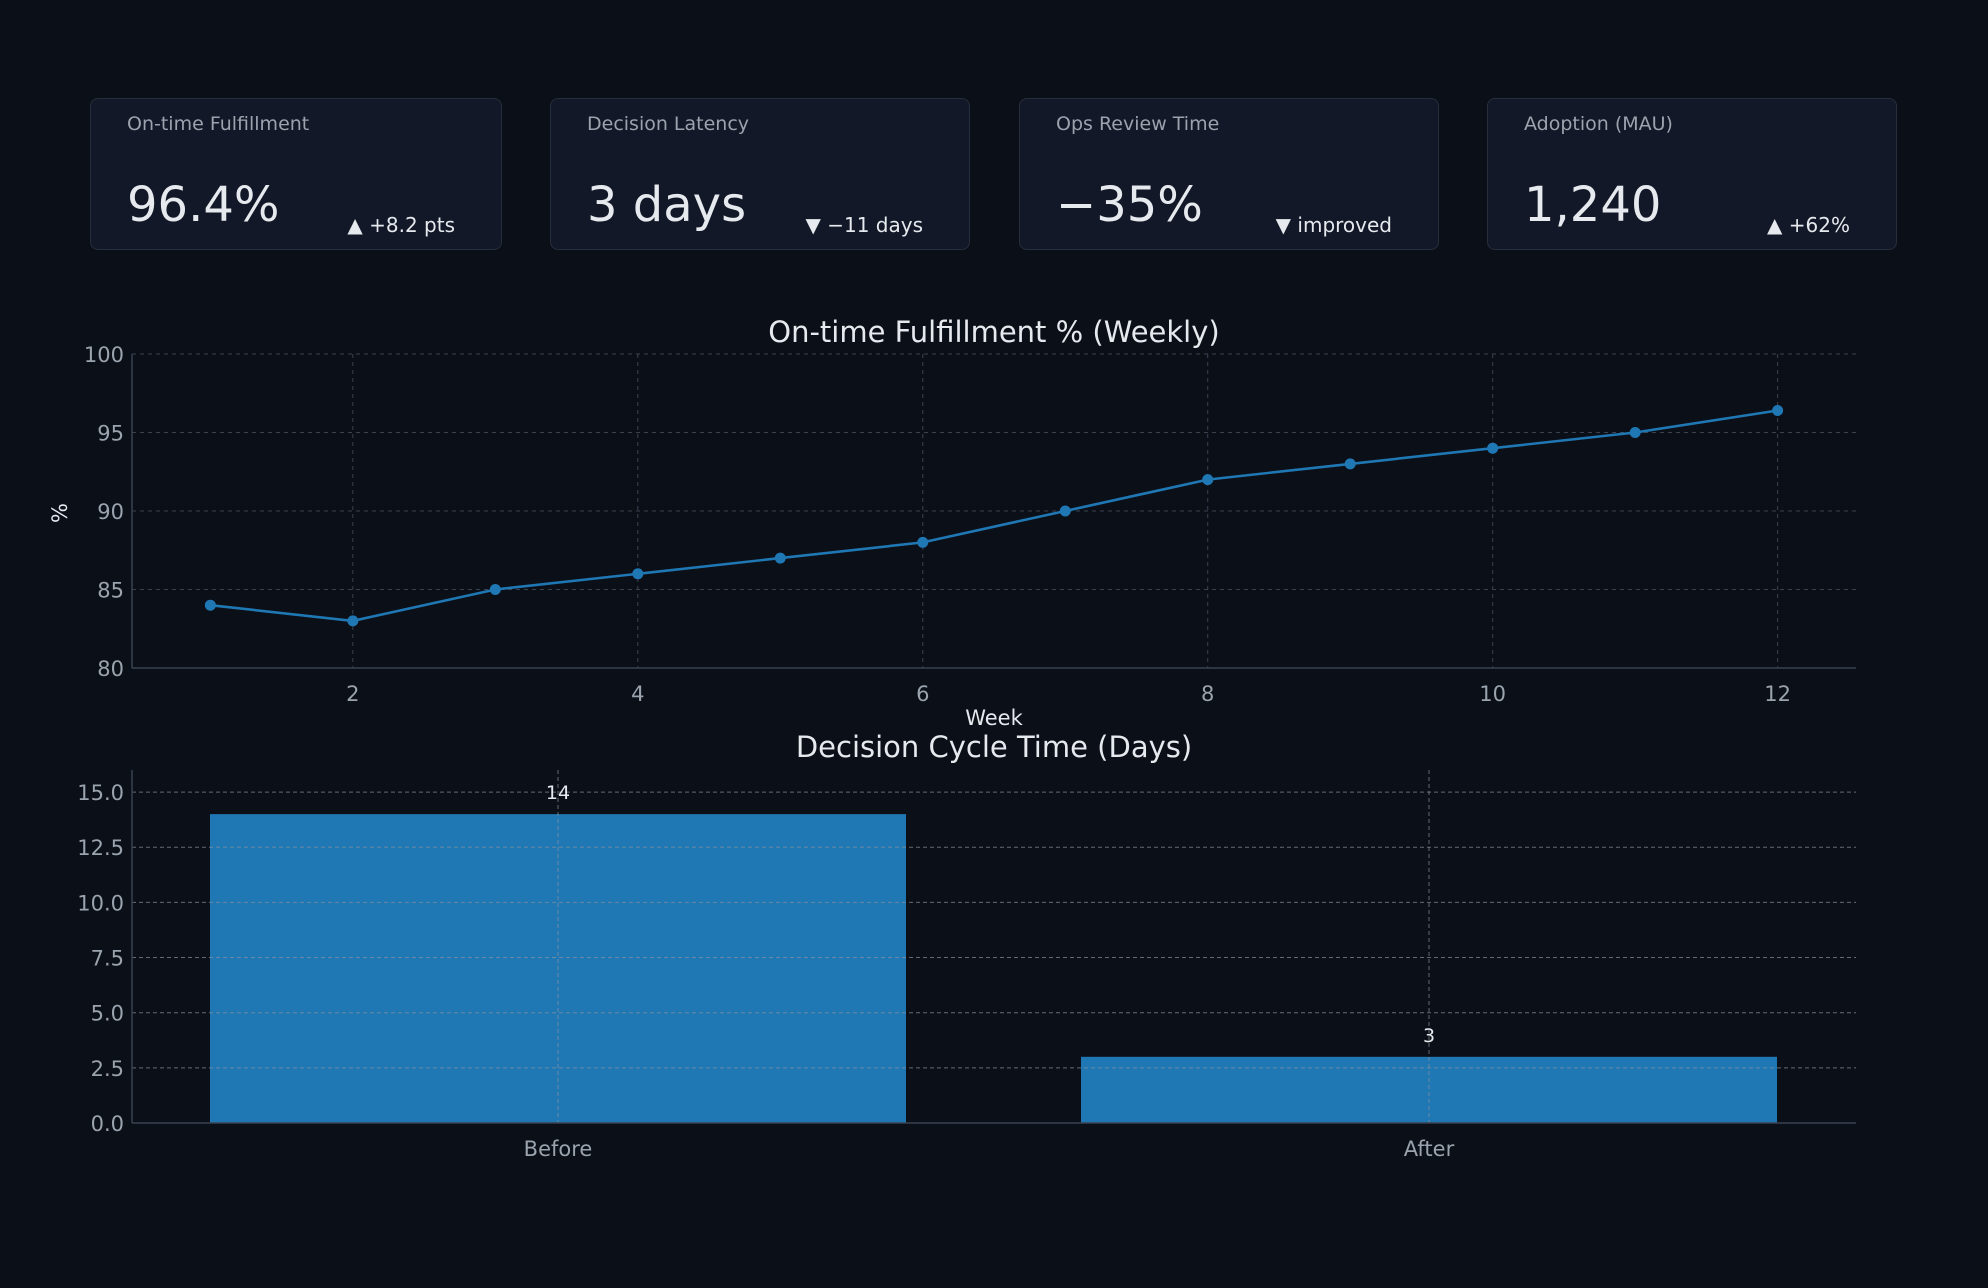 This screenshot has width=1988, height=1288. Describe the element at coordinates (110, 434) in the screenshot. I see `y-tick-label: 95` at that location.